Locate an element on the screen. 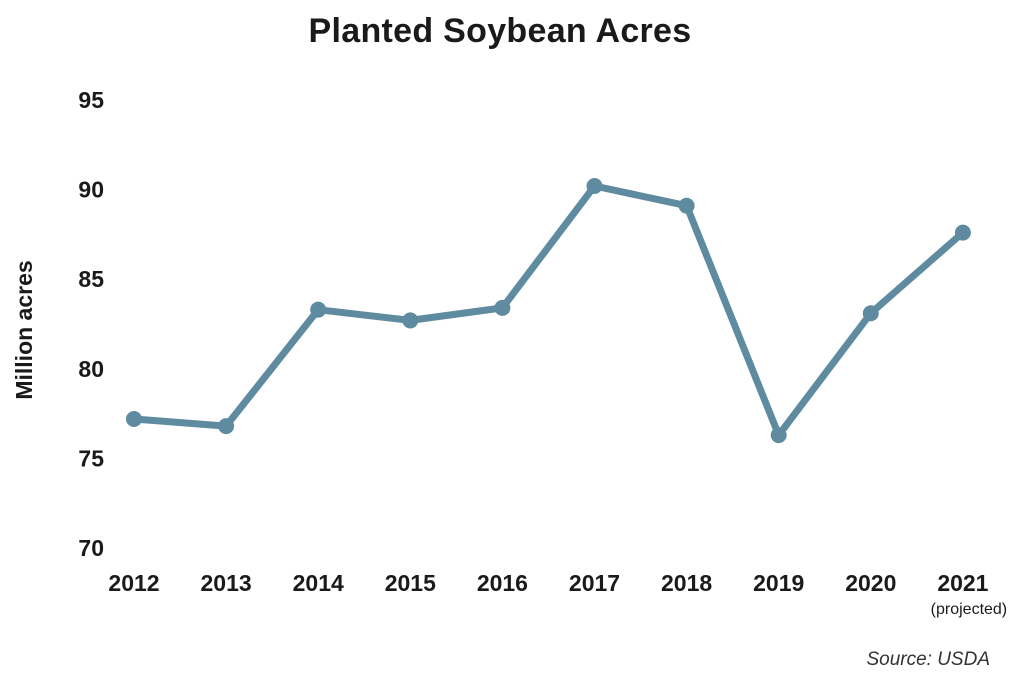  y-tick-label: 75 is located at coordinates (91, 458).